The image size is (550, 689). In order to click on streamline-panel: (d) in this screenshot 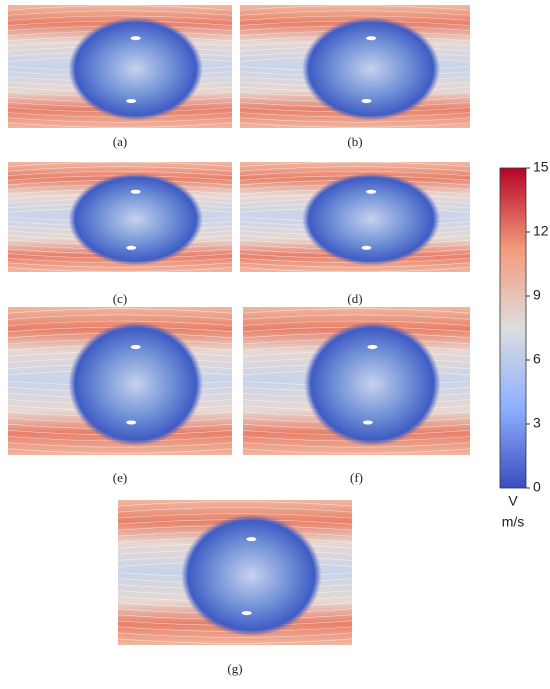, I will do `click(355, 233)`.